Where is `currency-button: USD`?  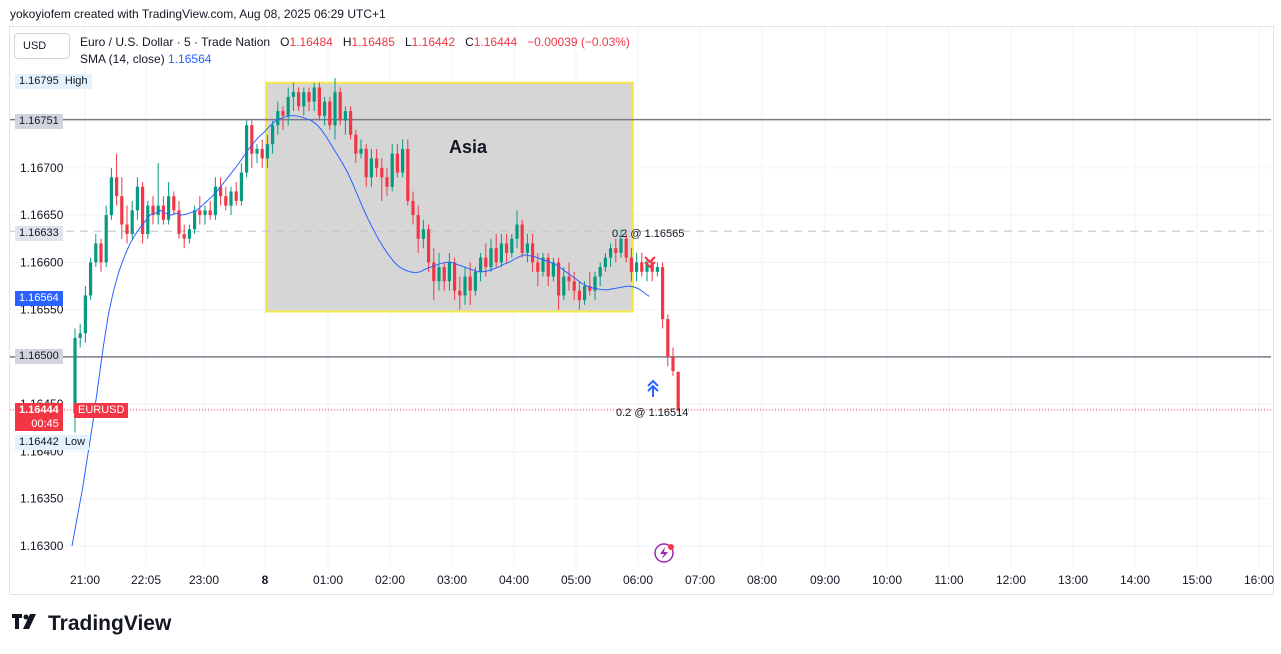 currency-button: USD is located at coordinates (42, 46).